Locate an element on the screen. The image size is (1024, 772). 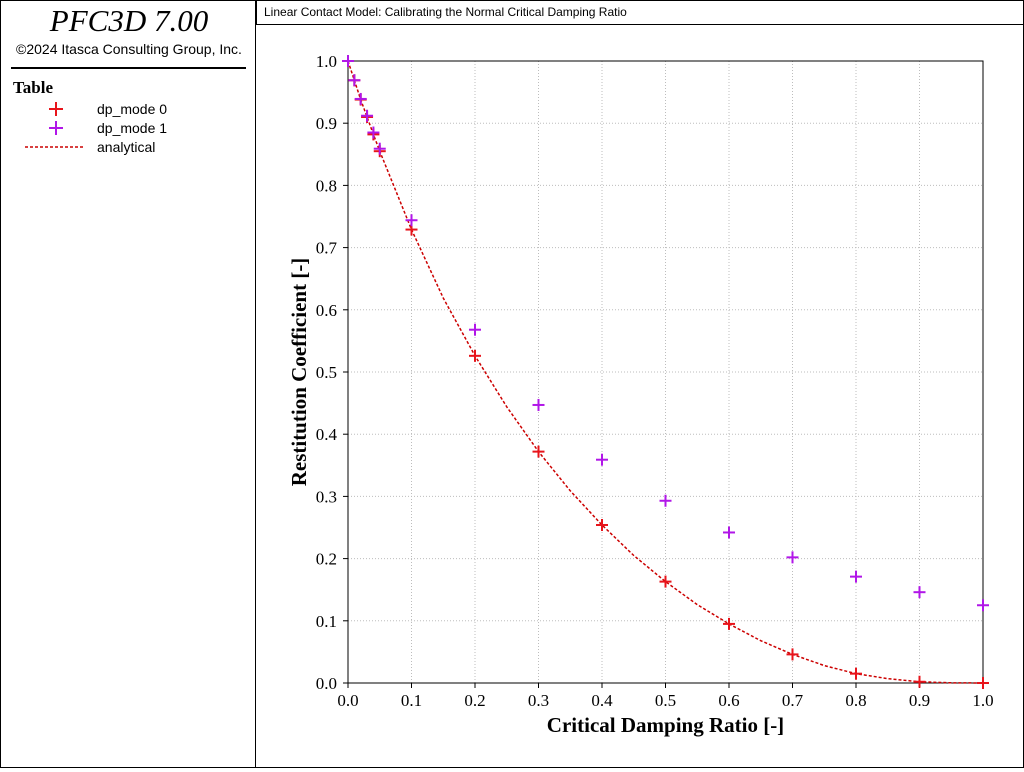
x-tick-label: 0.7 is located at coordinates (793, 700).